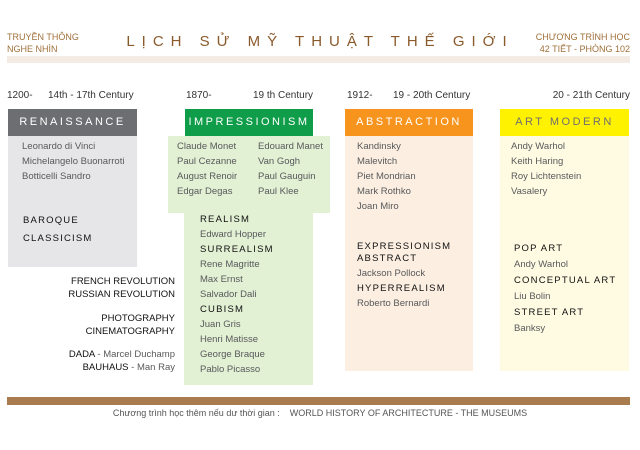 The image size is (640, 450). What do you see at coordinates (318, 401) in the screenshot?
I see `footer-bar` at bounding box center [318, 401].